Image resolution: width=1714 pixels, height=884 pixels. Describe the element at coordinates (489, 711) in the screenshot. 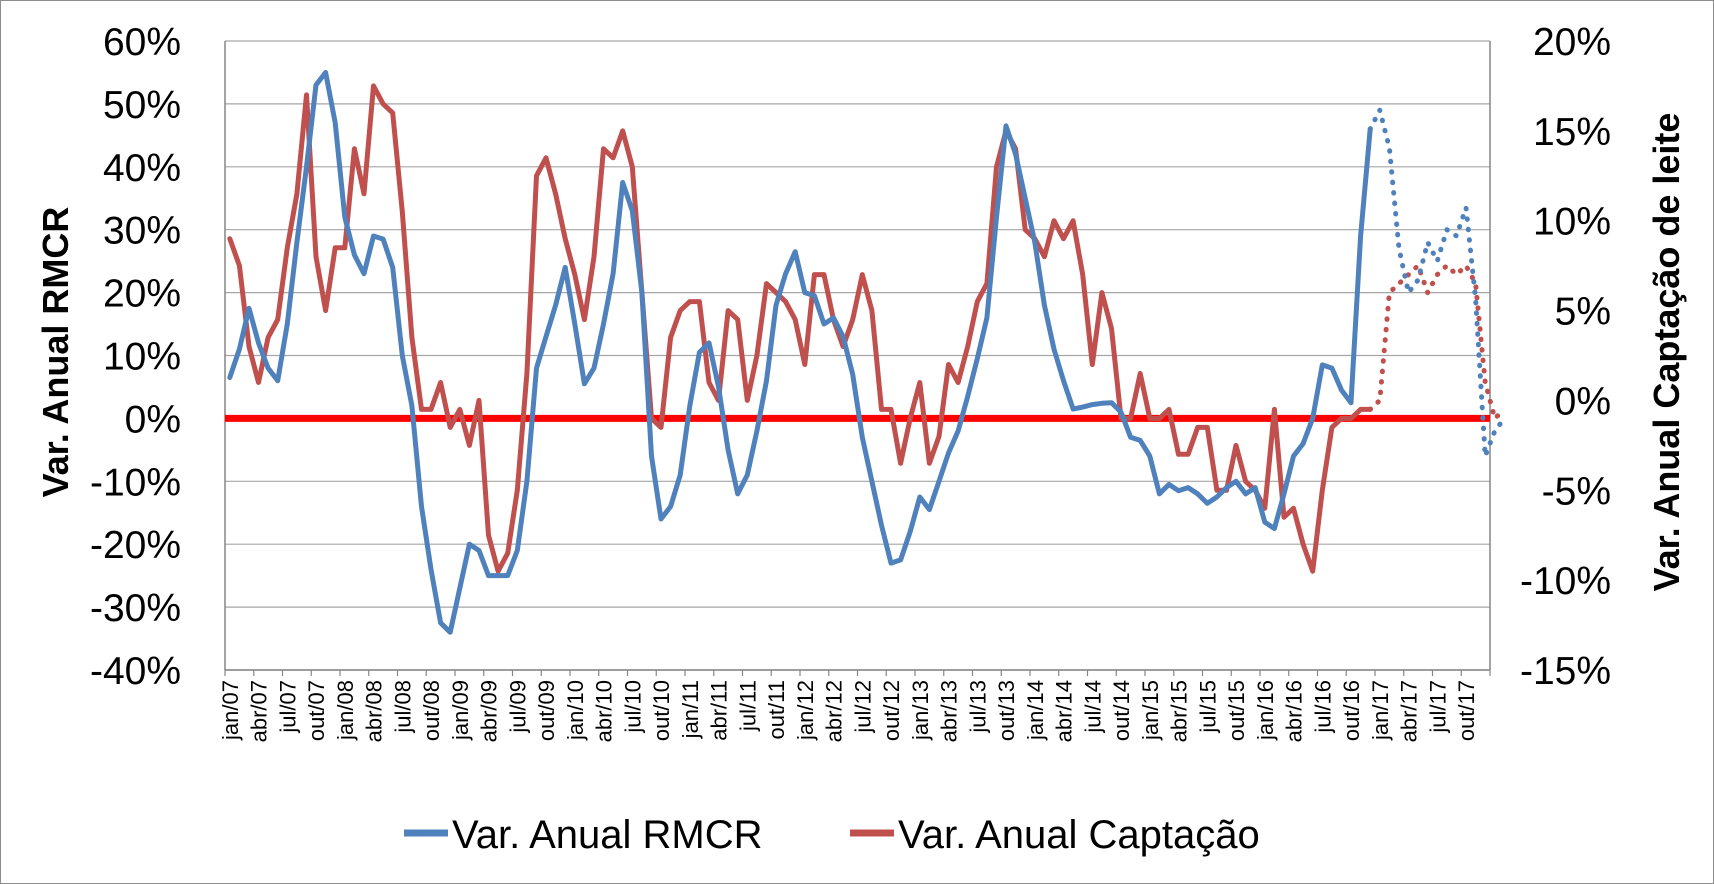

I see `x-tick-label: abr/09` at that location.